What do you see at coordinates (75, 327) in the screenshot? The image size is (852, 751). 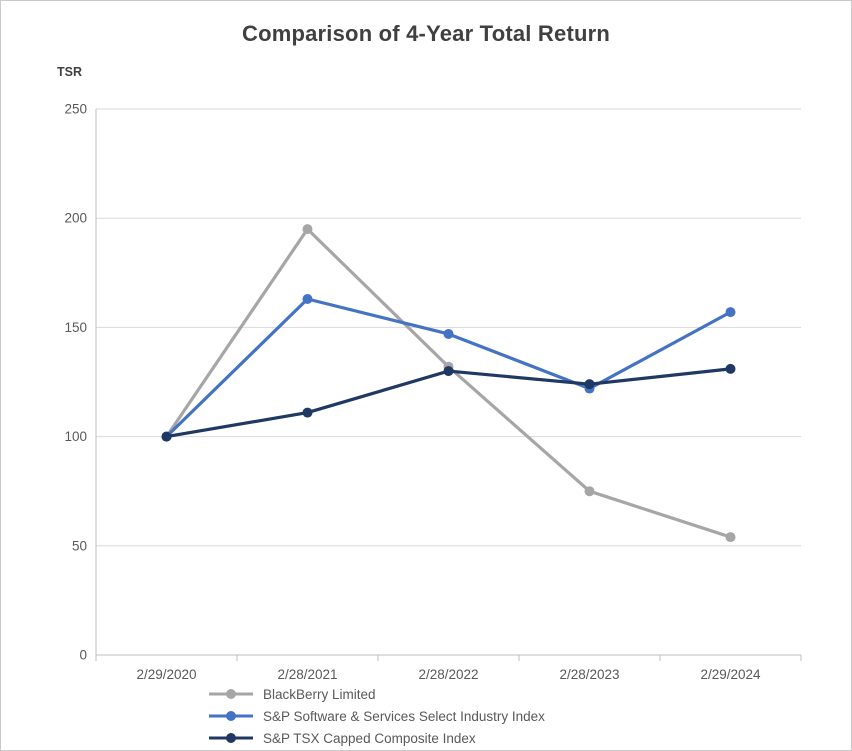 I see `y-tick-label: 150` at bounding box center [75, 327].